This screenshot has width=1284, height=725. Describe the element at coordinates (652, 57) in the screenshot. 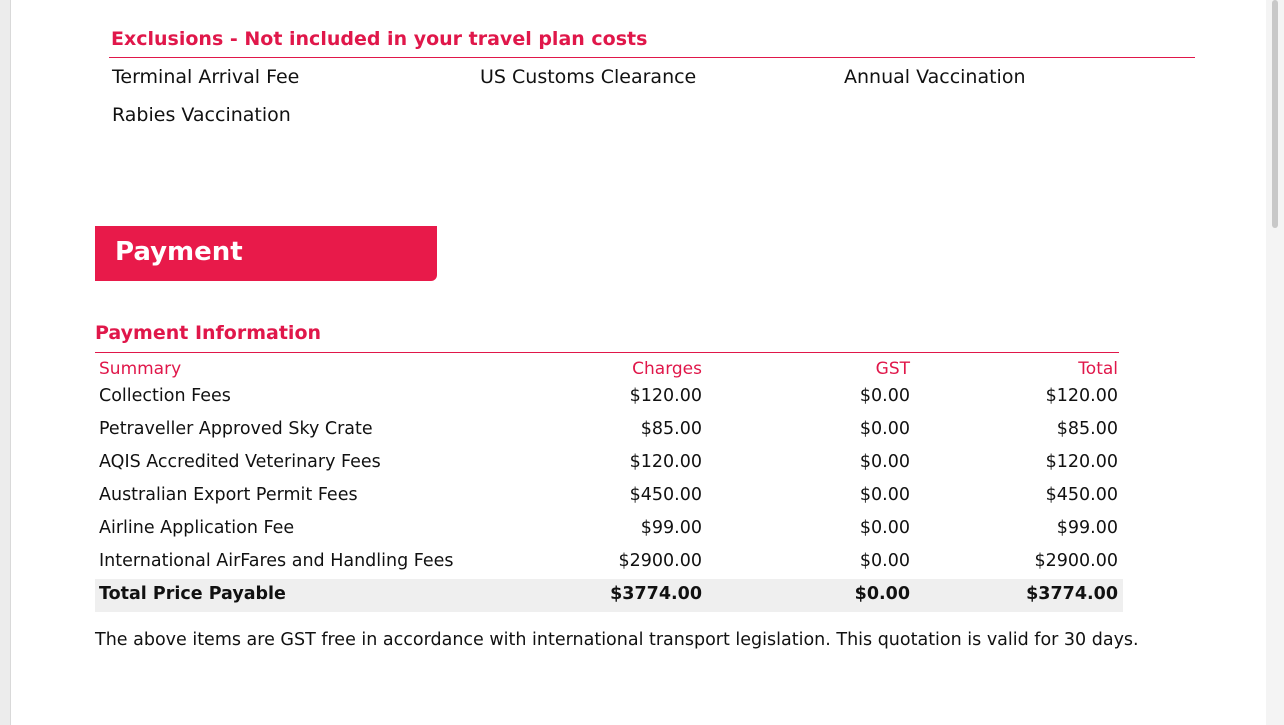

I see `exclusions-divider` at that location.